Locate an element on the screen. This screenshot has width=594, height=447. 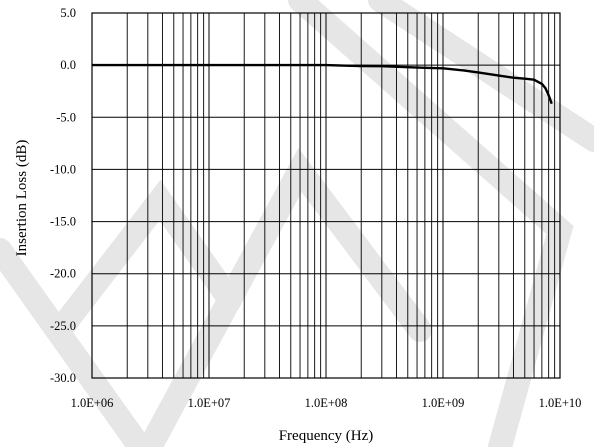
x-tick-label: 1.0E+08 is located at coordinates (326, 403).